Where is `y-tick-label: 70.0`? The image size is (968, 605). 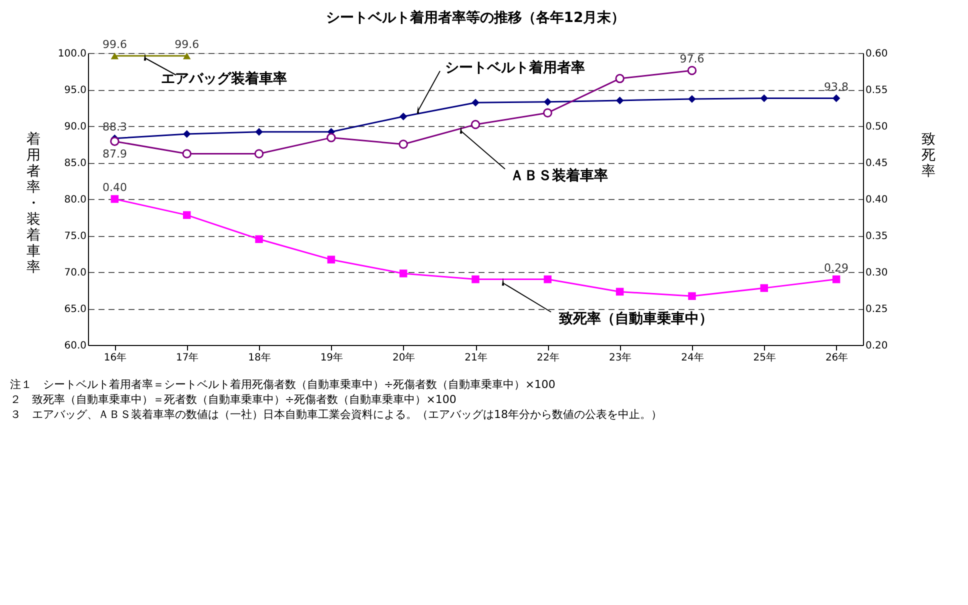
y-tick-label: 70.0 is located at coordinates (75, 273).